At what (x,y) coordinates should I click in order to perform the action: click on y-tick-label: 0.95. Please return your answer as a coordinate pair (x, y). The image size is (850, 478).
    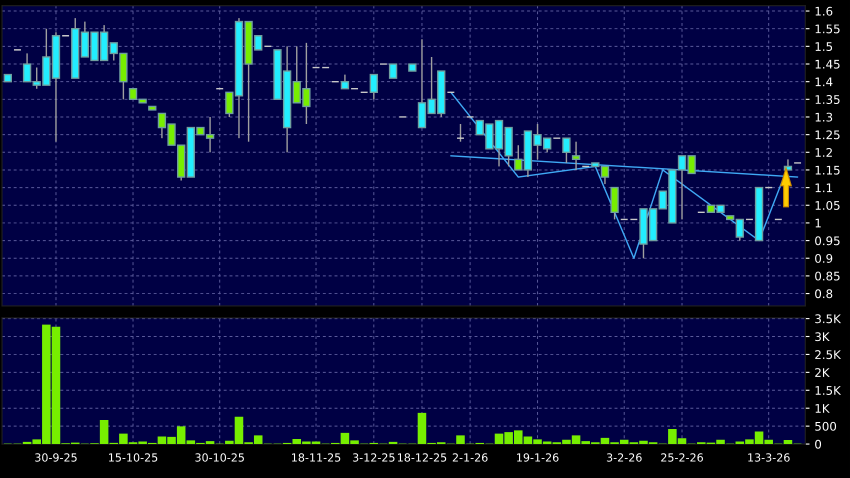
    Looking at the image, I should click on (827, 241).